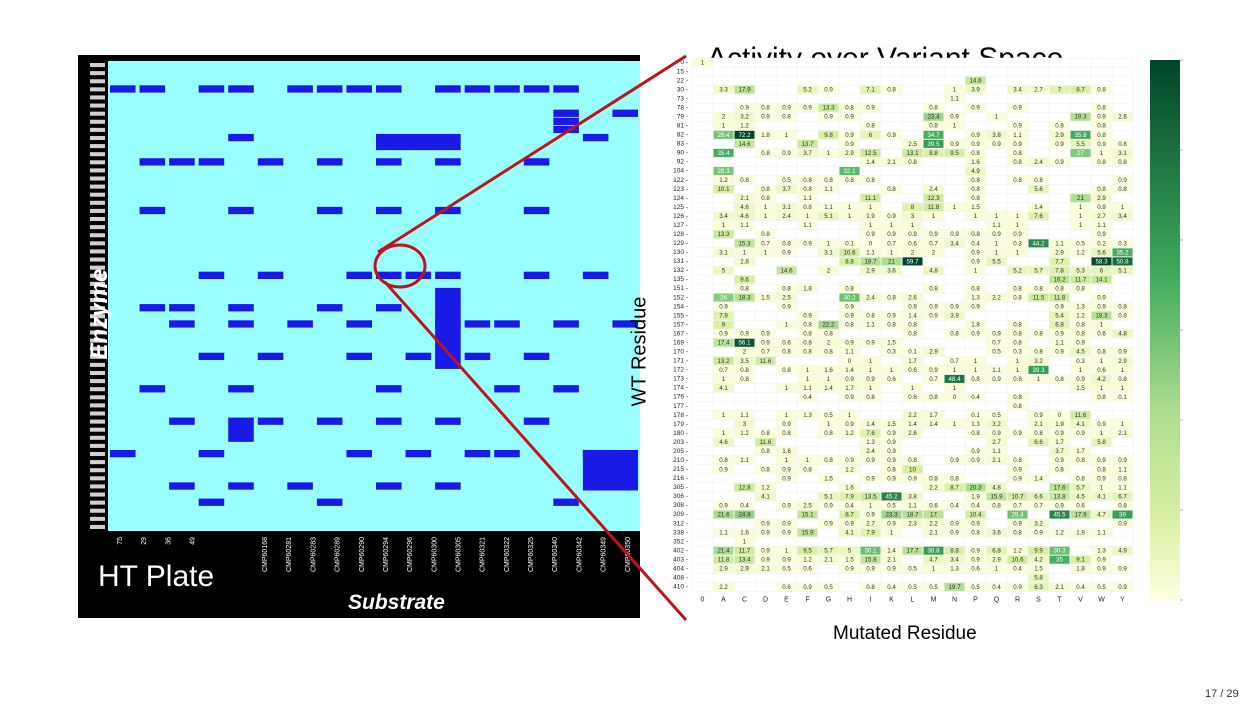 The width and height of the screenshot is (1259, 708). What do you see at coordinates (912, 551) in the screenshot?
I see `heatmap-cell-label-622: 17.7` at bounding box center [912, 551].